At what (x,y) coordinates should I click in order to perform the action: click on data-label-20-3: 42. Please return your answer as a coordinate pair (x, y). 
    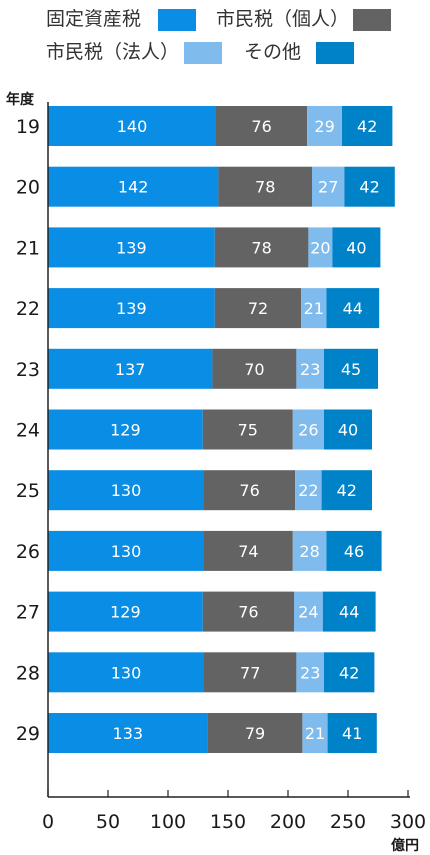
    Looking at the image, I should click on (369, 187).